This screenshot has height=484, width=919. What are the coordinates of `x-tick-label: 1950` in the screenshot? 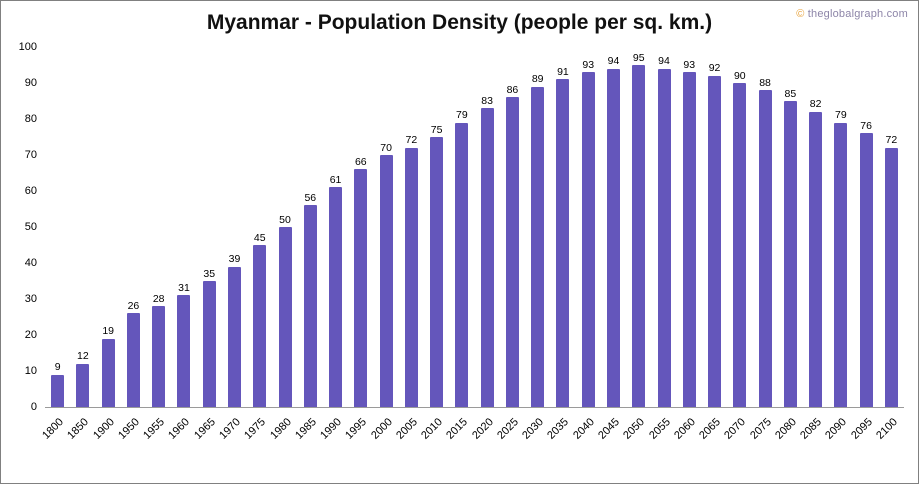 It's located at (129, 429).